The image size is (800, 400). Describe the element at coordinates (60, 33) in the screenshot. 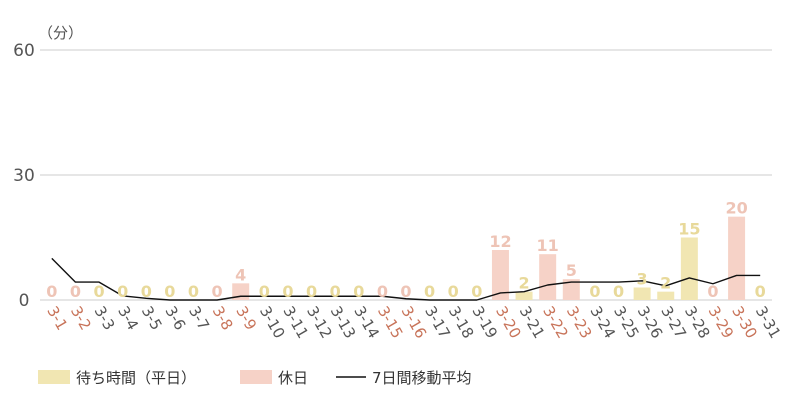

I see `y-unit-label: （分）` at that location.